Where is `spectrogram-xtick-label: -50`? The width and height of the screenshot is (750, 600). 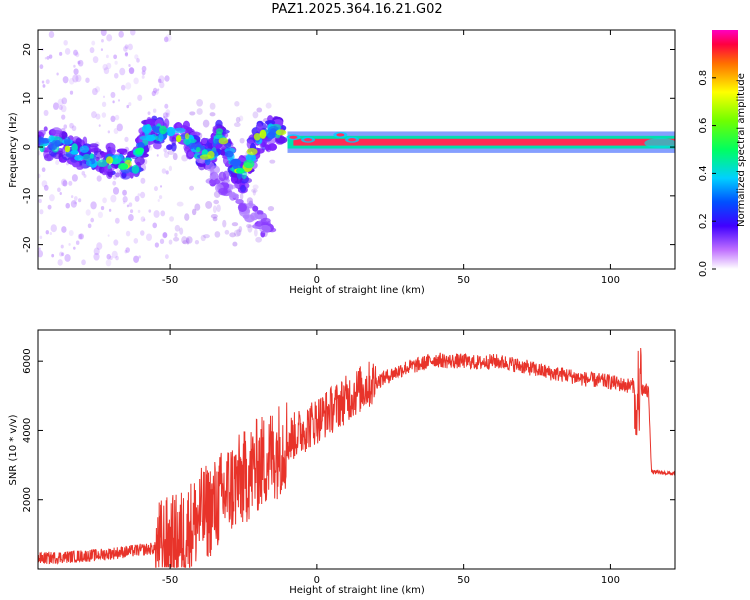 spectrogram-xtick-label: -50 is located at coordinates (170, 280).